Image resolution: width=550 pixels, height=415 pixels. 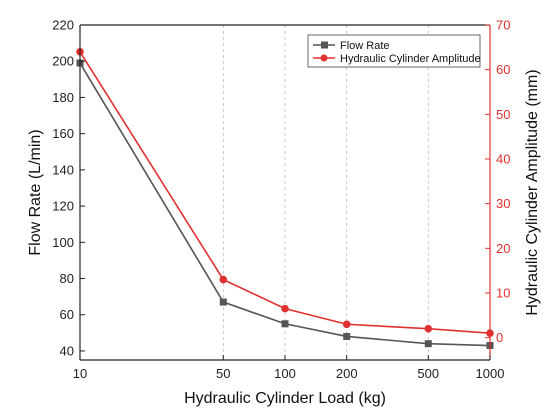 What do you see at coordinates (503, 69) in the screenshot?
I see `y-right-tick-label-60: 60` at bounding box center [503, 69].